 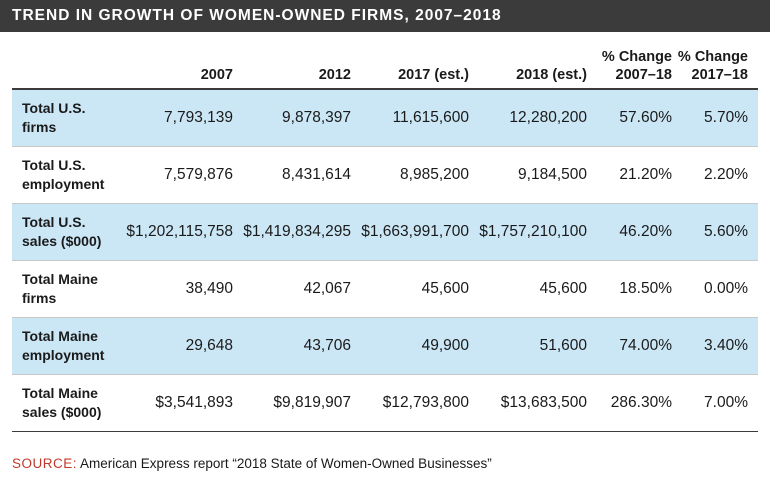 I want to click on table-cell: $1,757,210,100, so click(x=533, y=231).